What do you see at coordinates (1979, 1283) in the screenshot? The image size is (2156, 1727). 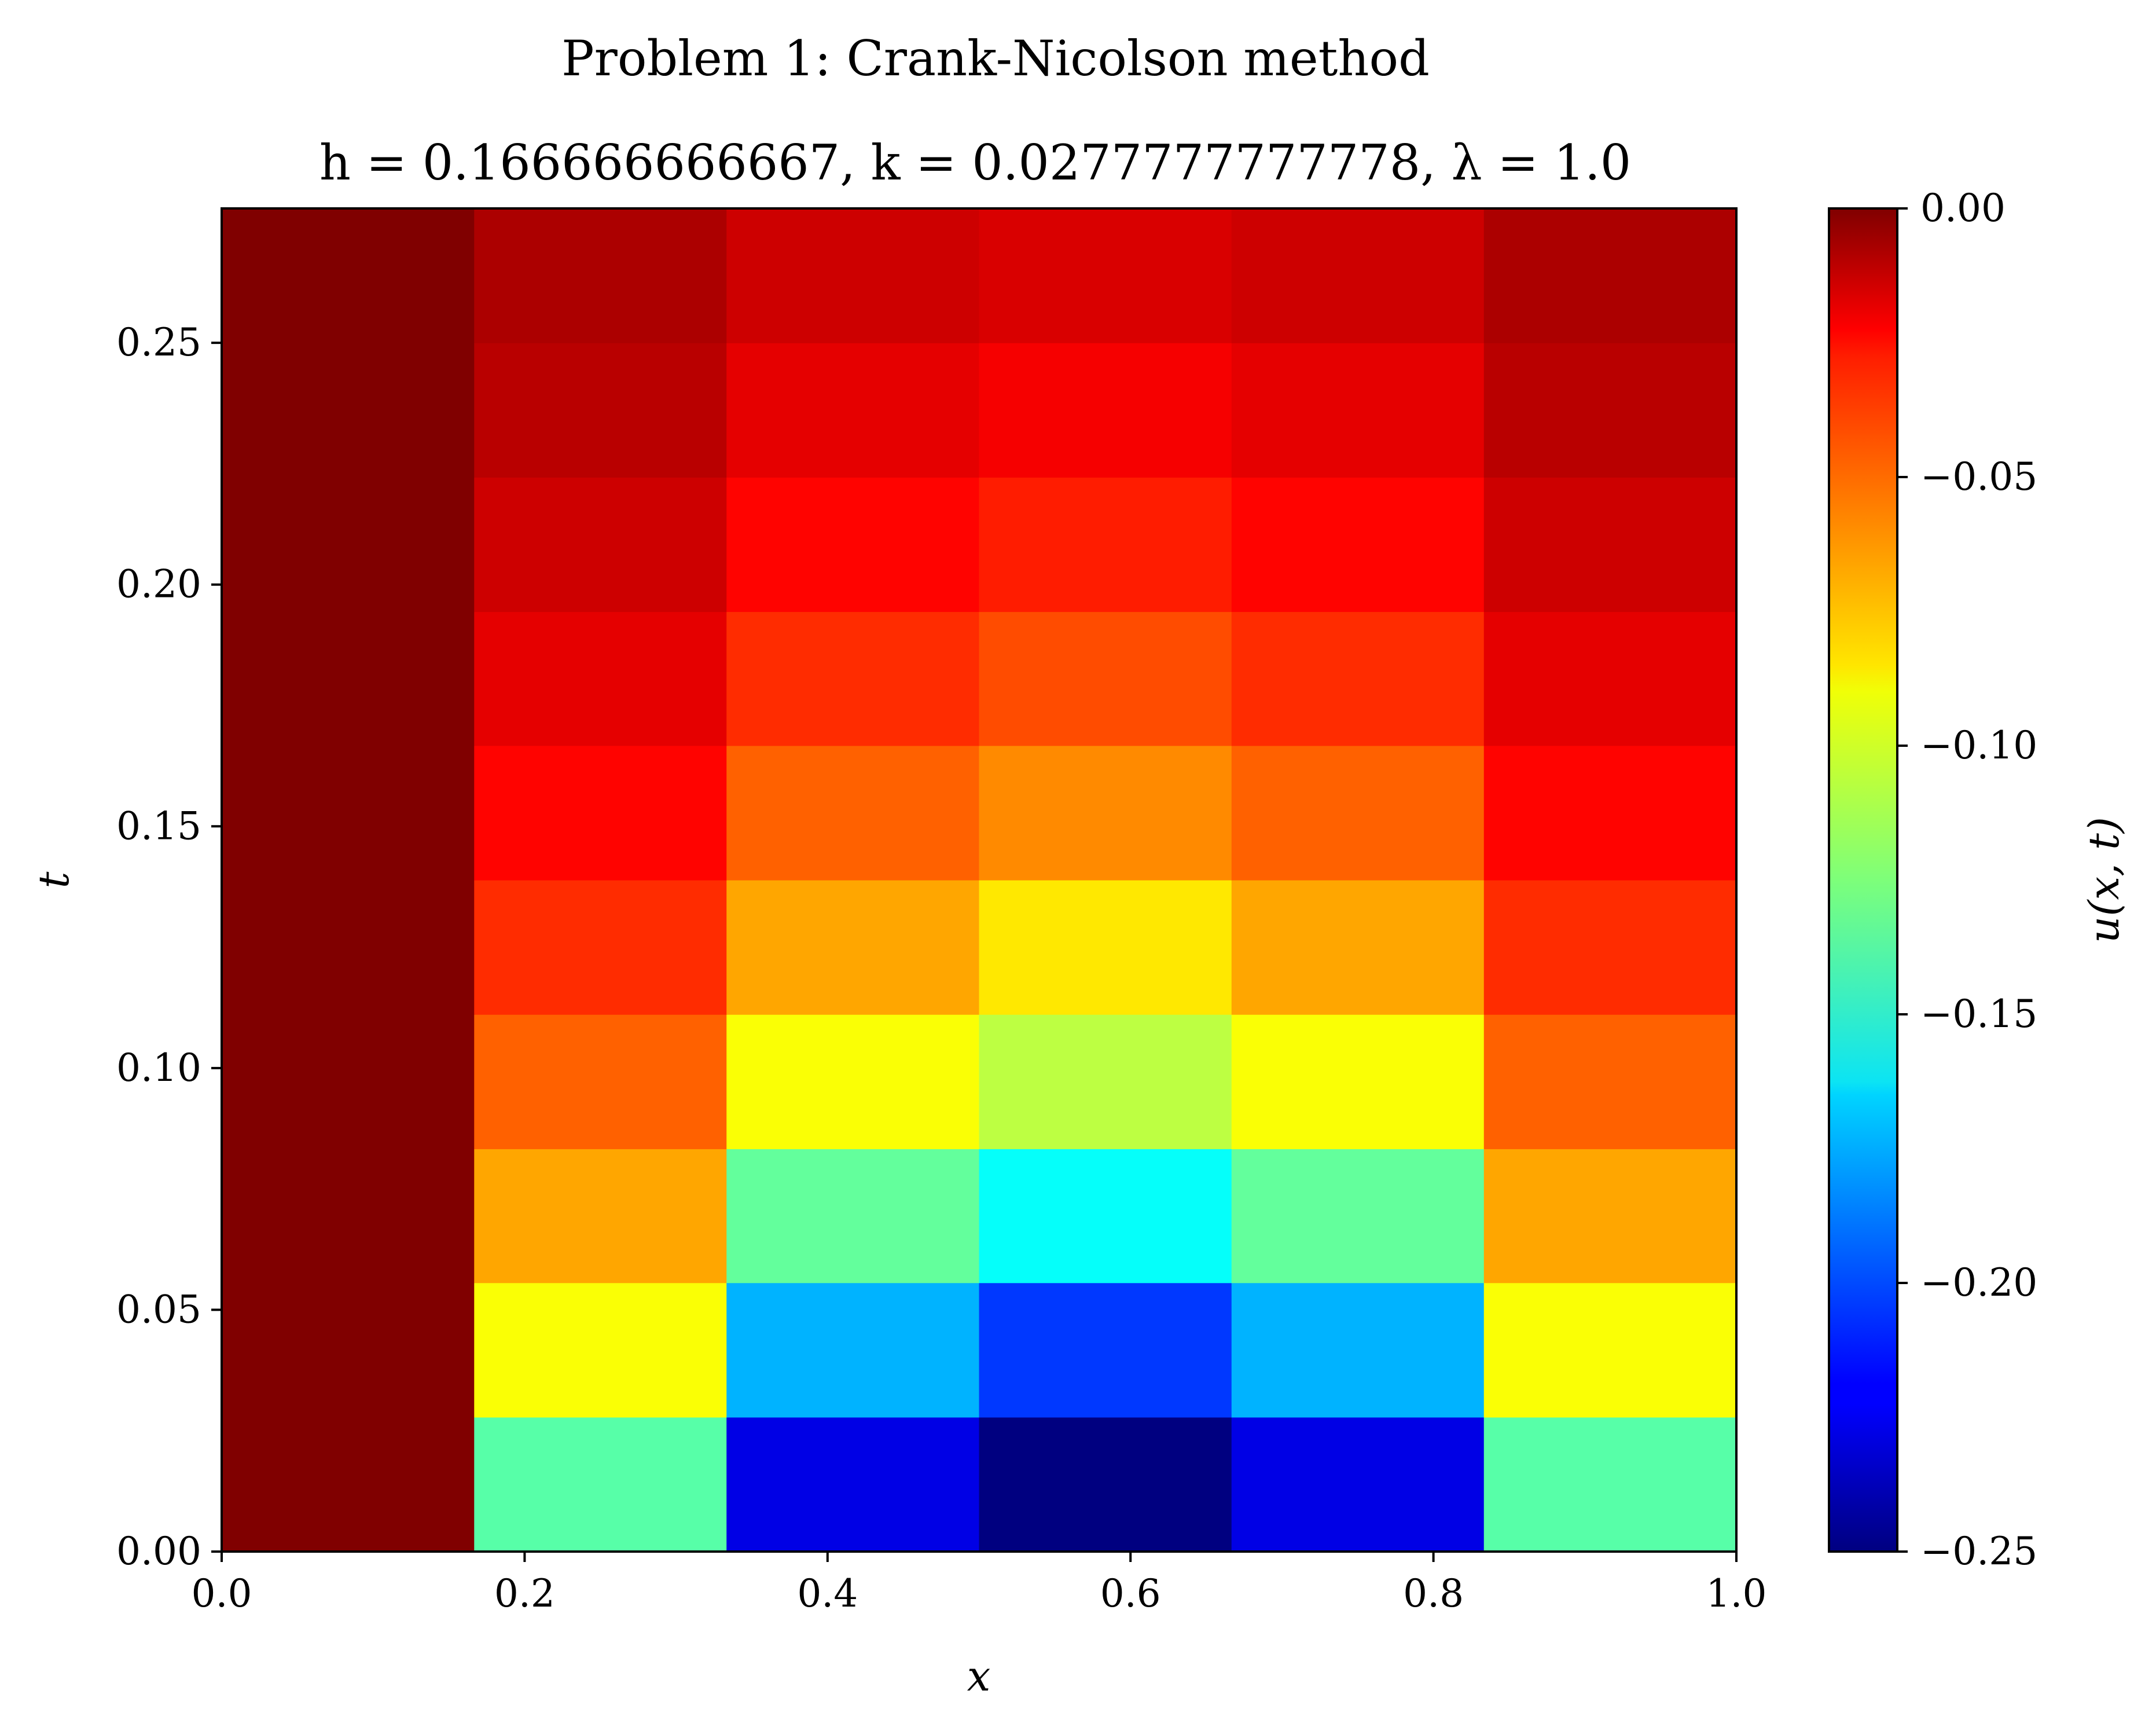 I see `colorbar-tick-label: −0.20` at bounding box center [1979, 1283].